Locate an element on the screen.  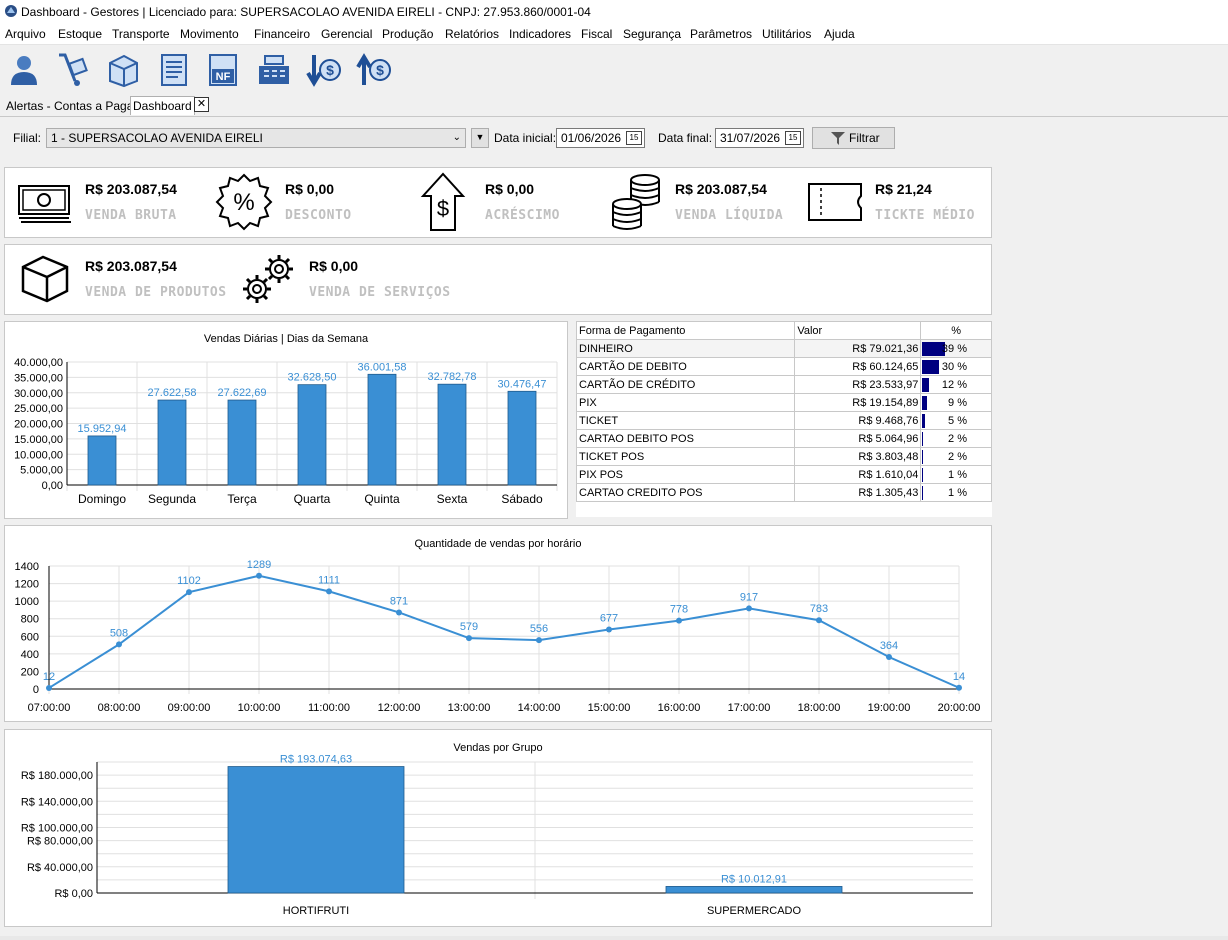
y-tick-label: R$ 180.000,00 is located at coordinates (57, 776).